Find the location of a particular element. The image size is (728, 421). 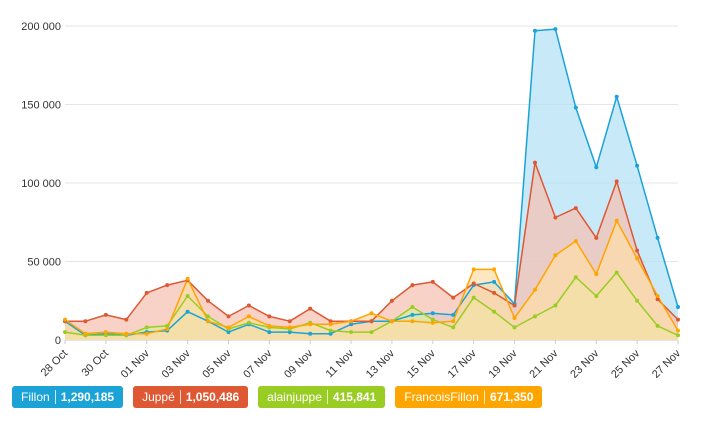

legend-item-jupp-: Juppé 1,050,486 is located at coordinates (191, 397).